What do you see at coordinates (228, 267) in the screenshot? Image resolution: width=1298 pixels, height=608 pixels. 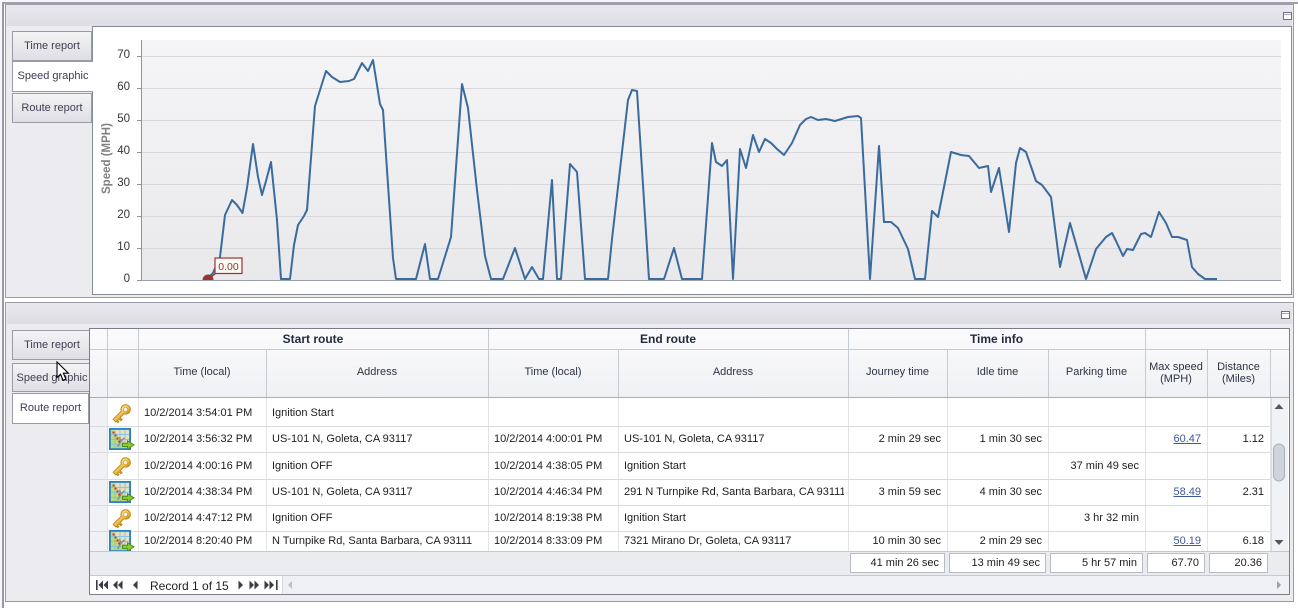 I see `svg-text: 0.00` at bounding box center [228, 267].